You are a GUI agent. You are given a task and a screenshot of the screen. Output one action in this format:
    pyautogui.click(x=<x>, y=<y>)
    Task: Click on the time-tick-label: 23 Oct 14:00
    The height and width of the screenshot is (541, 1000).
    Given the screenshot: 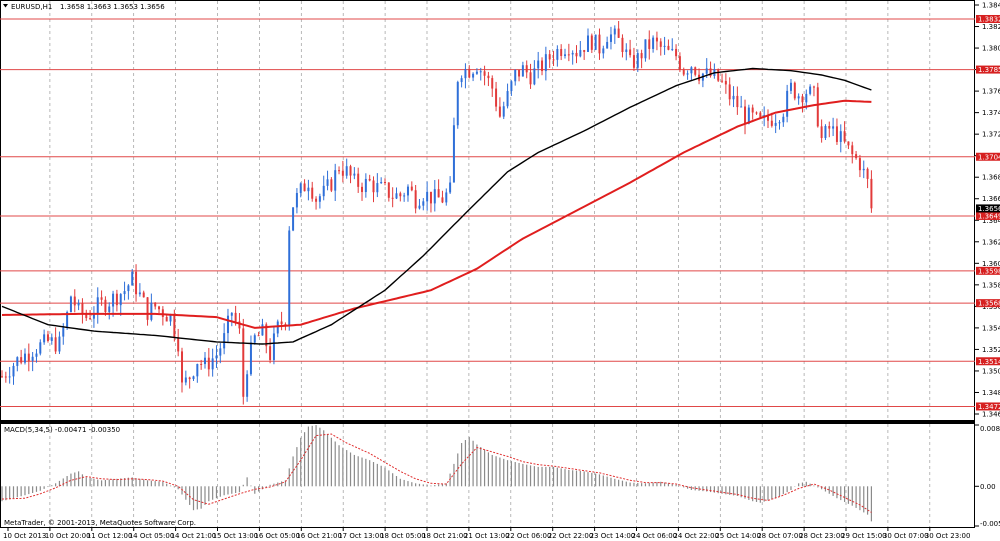 What is the action you would take?
    pyautogui.click(x=613, y=536)
    